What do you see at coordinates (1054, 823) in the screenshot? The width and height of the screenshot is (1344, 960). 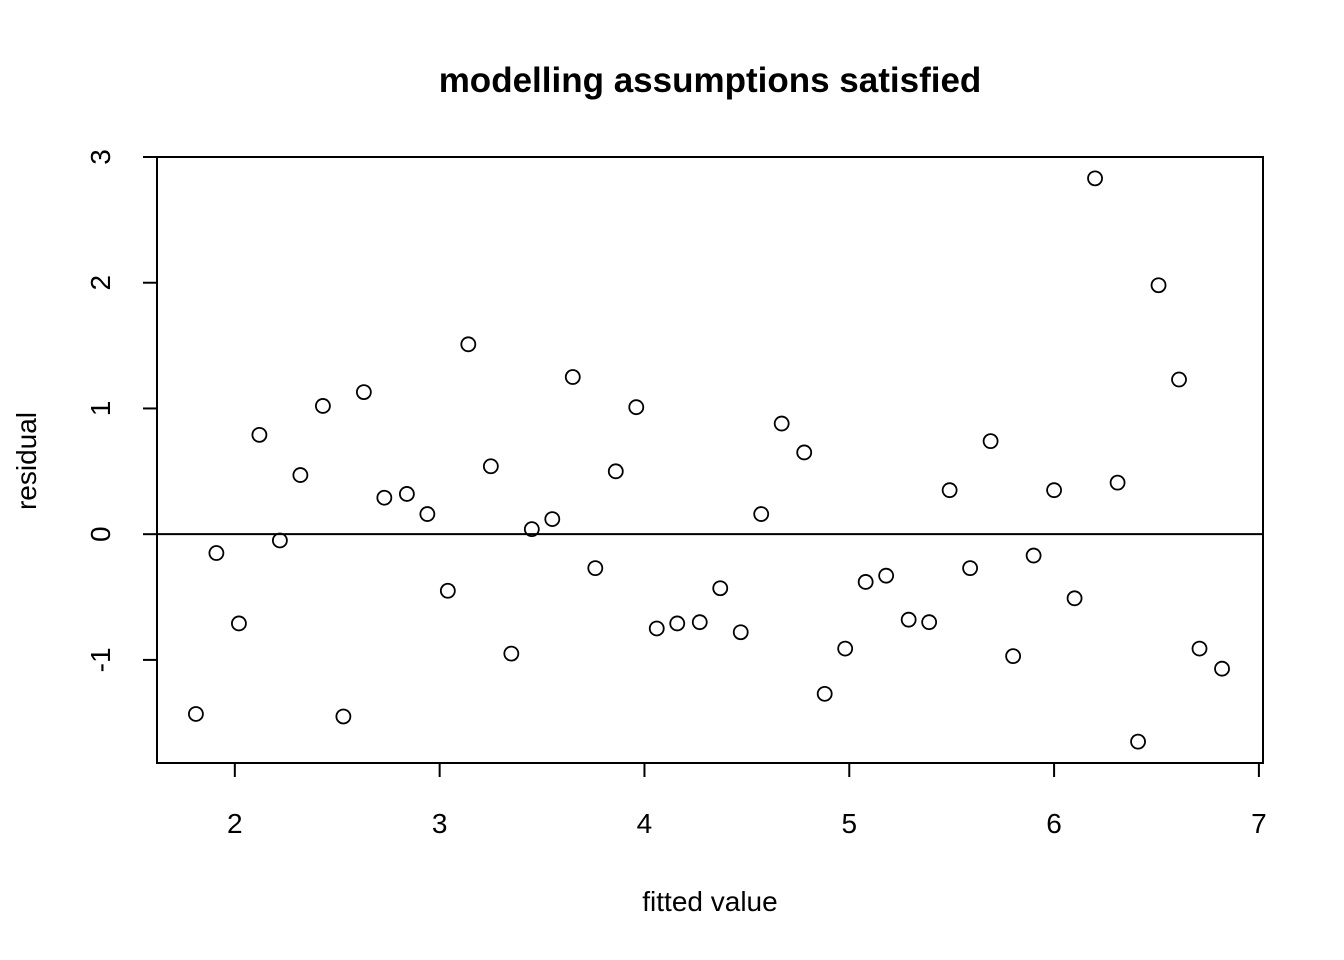 I see `x-tick-label: 6` at bounding box center [1054, 823].